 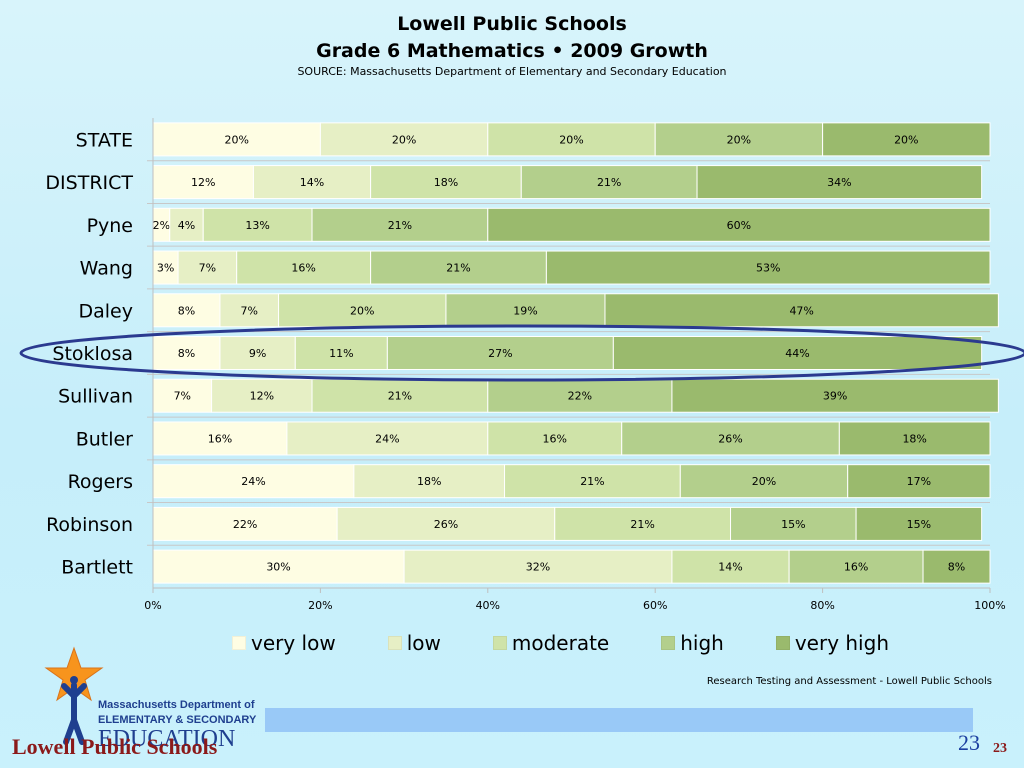 I want to click on data-label: 24%, so click(x=253, y=481).